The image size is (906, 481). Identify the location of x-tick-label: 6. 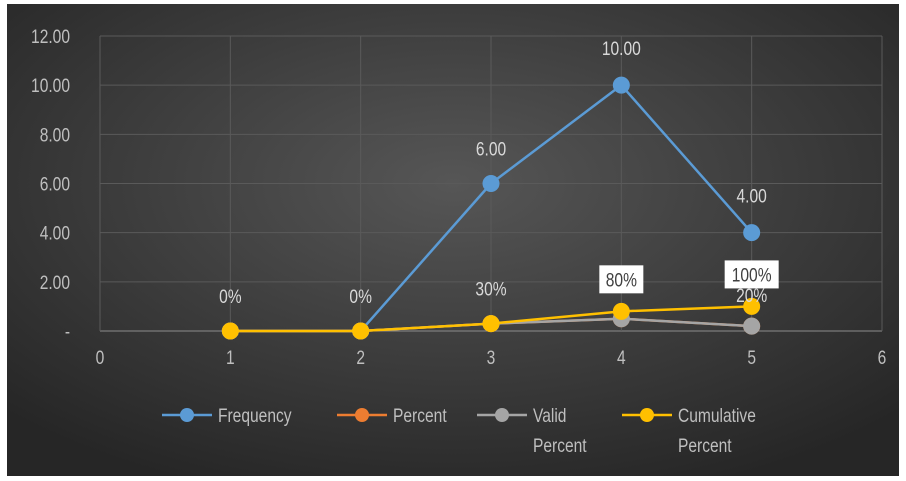
(882, 358).